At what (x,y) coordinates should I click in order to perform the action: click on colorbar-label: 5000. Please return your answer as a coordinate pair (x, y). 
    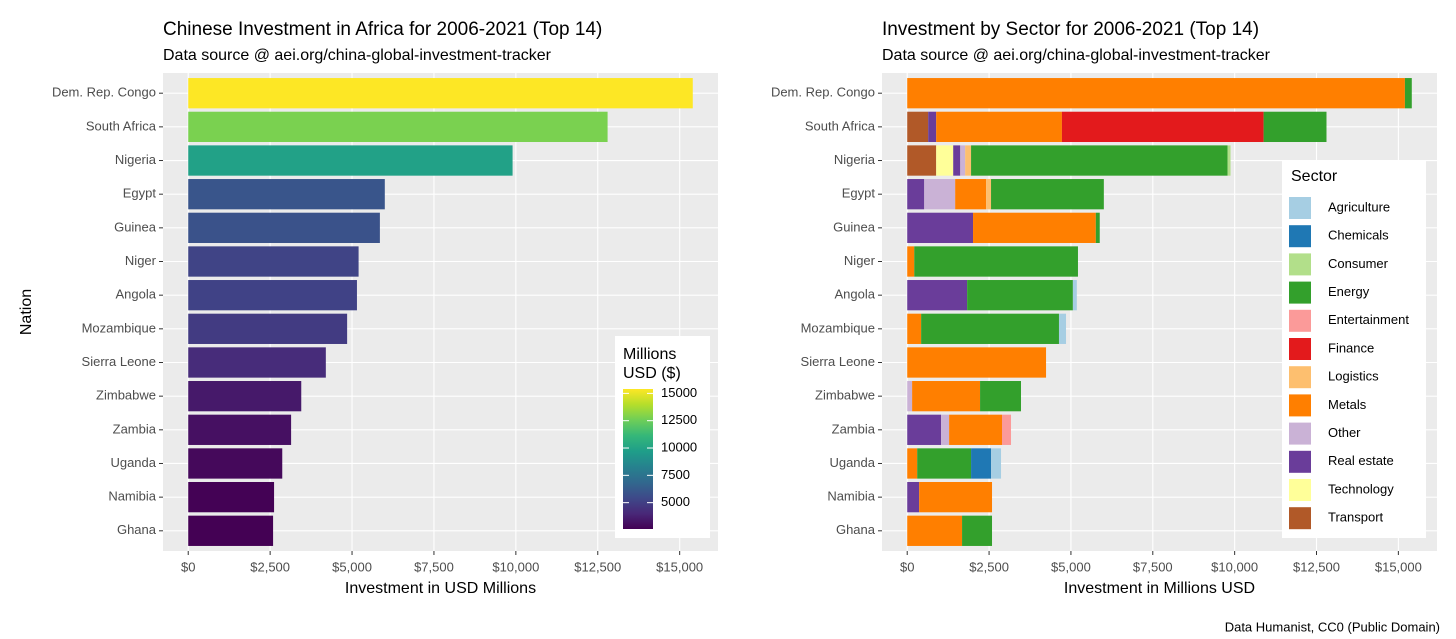
    Looking at the image, I should click on (675, 501).